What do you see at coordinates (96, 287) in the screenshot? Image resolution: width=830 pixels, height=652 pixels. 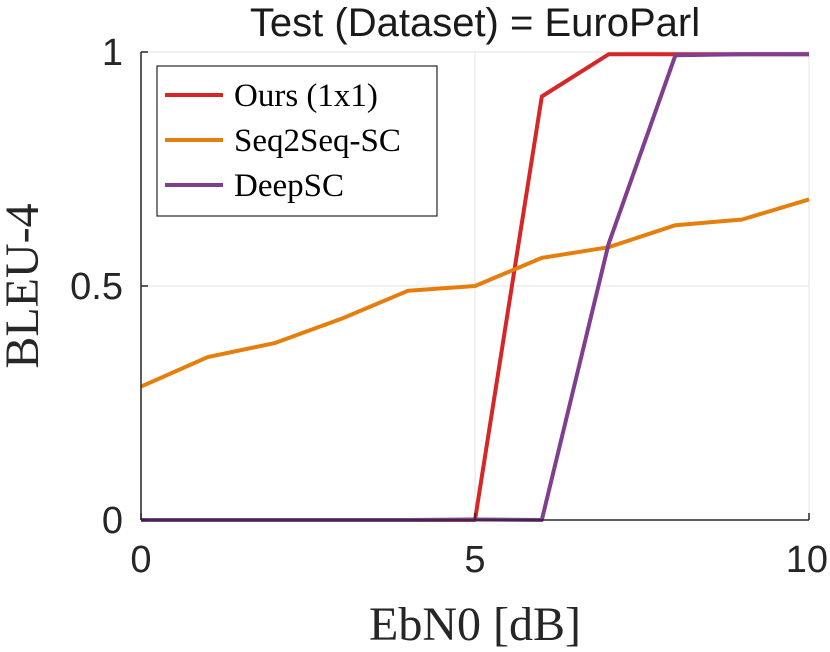 I see `y-tick-label: 0.5` at bounding box center [96, 287].